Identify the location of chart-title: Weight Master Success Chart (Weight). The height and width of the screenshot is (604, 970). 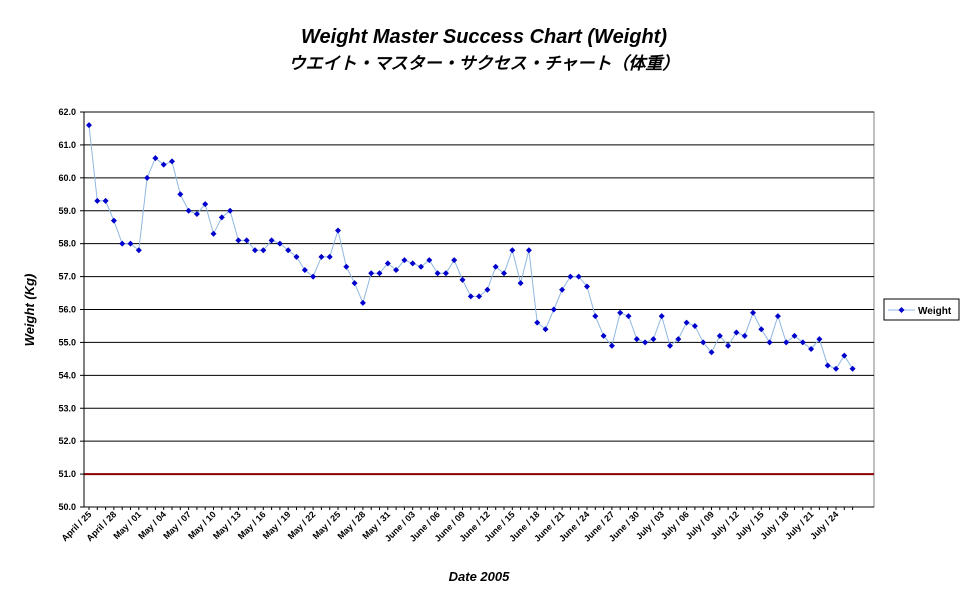
(484, 37).